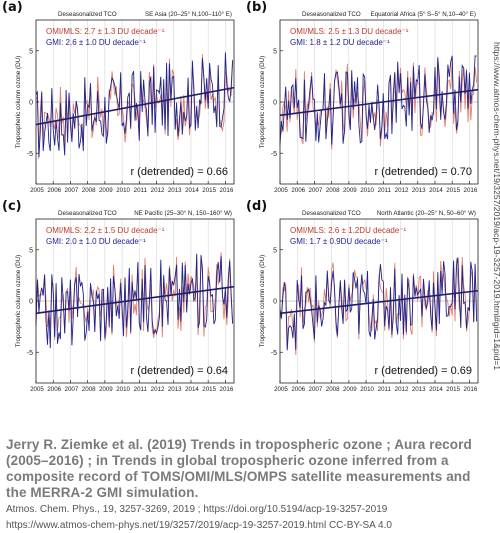 Image resolution: width=500 pixels, height=533 pixels. What do you see at coordinates (12, 7) in the screenshot?
I see `panel-label: (a)` at bounding box center [12, 7].